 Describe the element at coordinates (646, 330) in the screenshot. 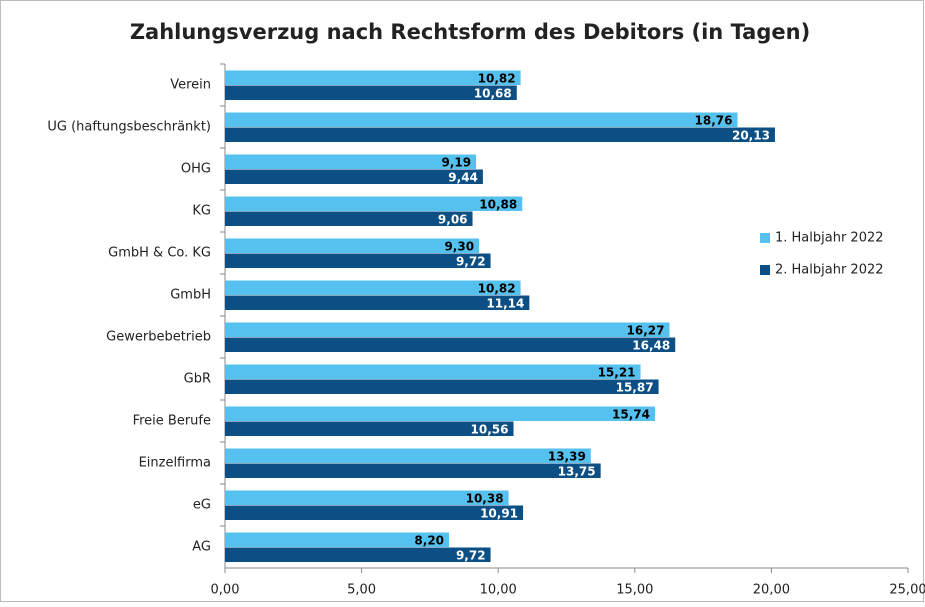

I see `value-label: 16,27` at that location.